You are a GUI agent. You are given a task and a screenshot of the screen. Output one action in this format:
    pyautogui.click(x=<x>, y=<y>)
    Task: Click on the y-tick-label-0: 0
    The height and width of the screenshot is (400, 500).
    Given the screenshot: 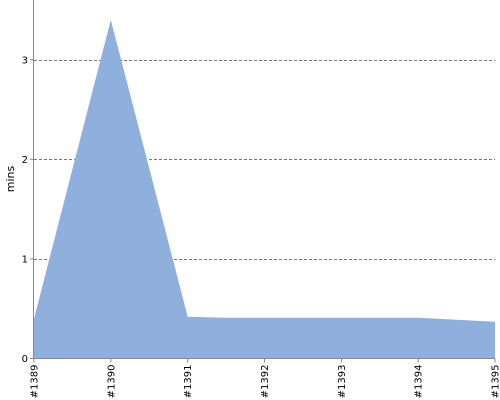 What is the action you would take?
    pyautogui.click(x=25, y=359)
    